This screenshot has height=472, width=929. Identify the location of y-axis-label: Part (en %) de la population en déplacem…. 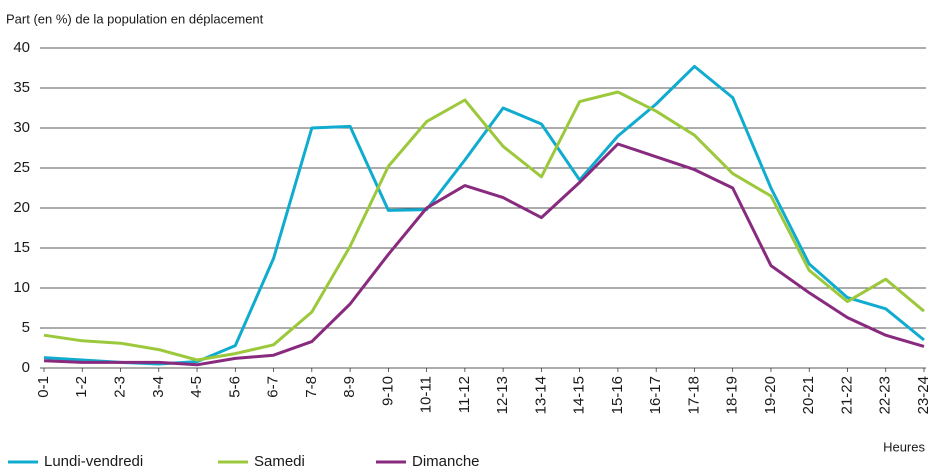
(135, 18).